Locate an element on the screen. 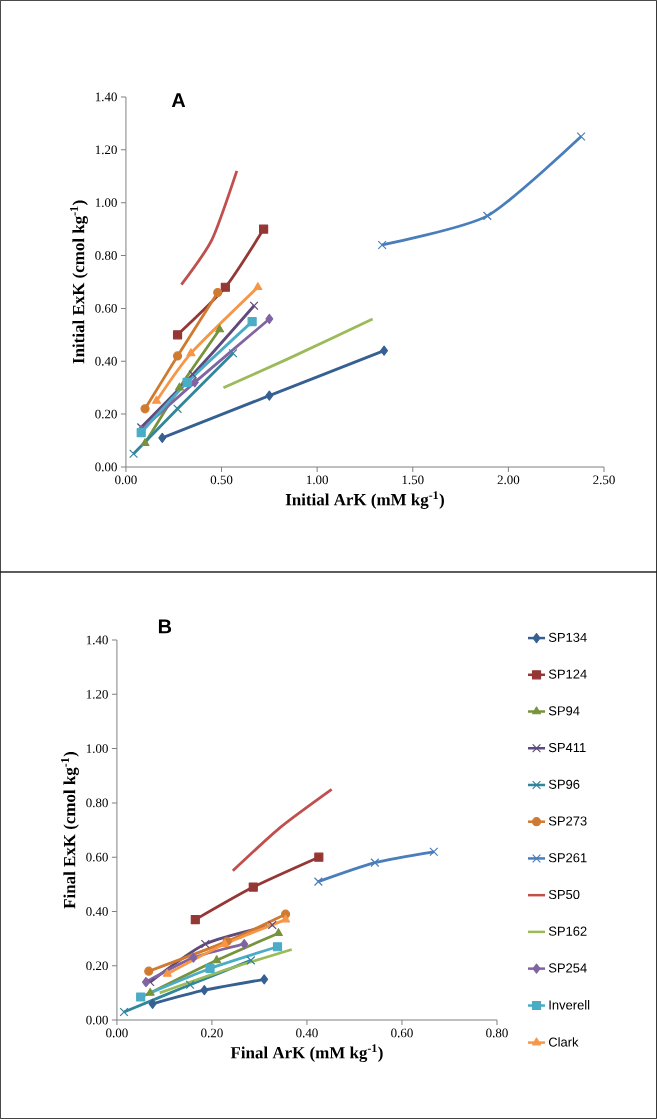 The width and height of the screenshot is (657, 1119). legend-label: SP50 is located at coordinates (564, 894).